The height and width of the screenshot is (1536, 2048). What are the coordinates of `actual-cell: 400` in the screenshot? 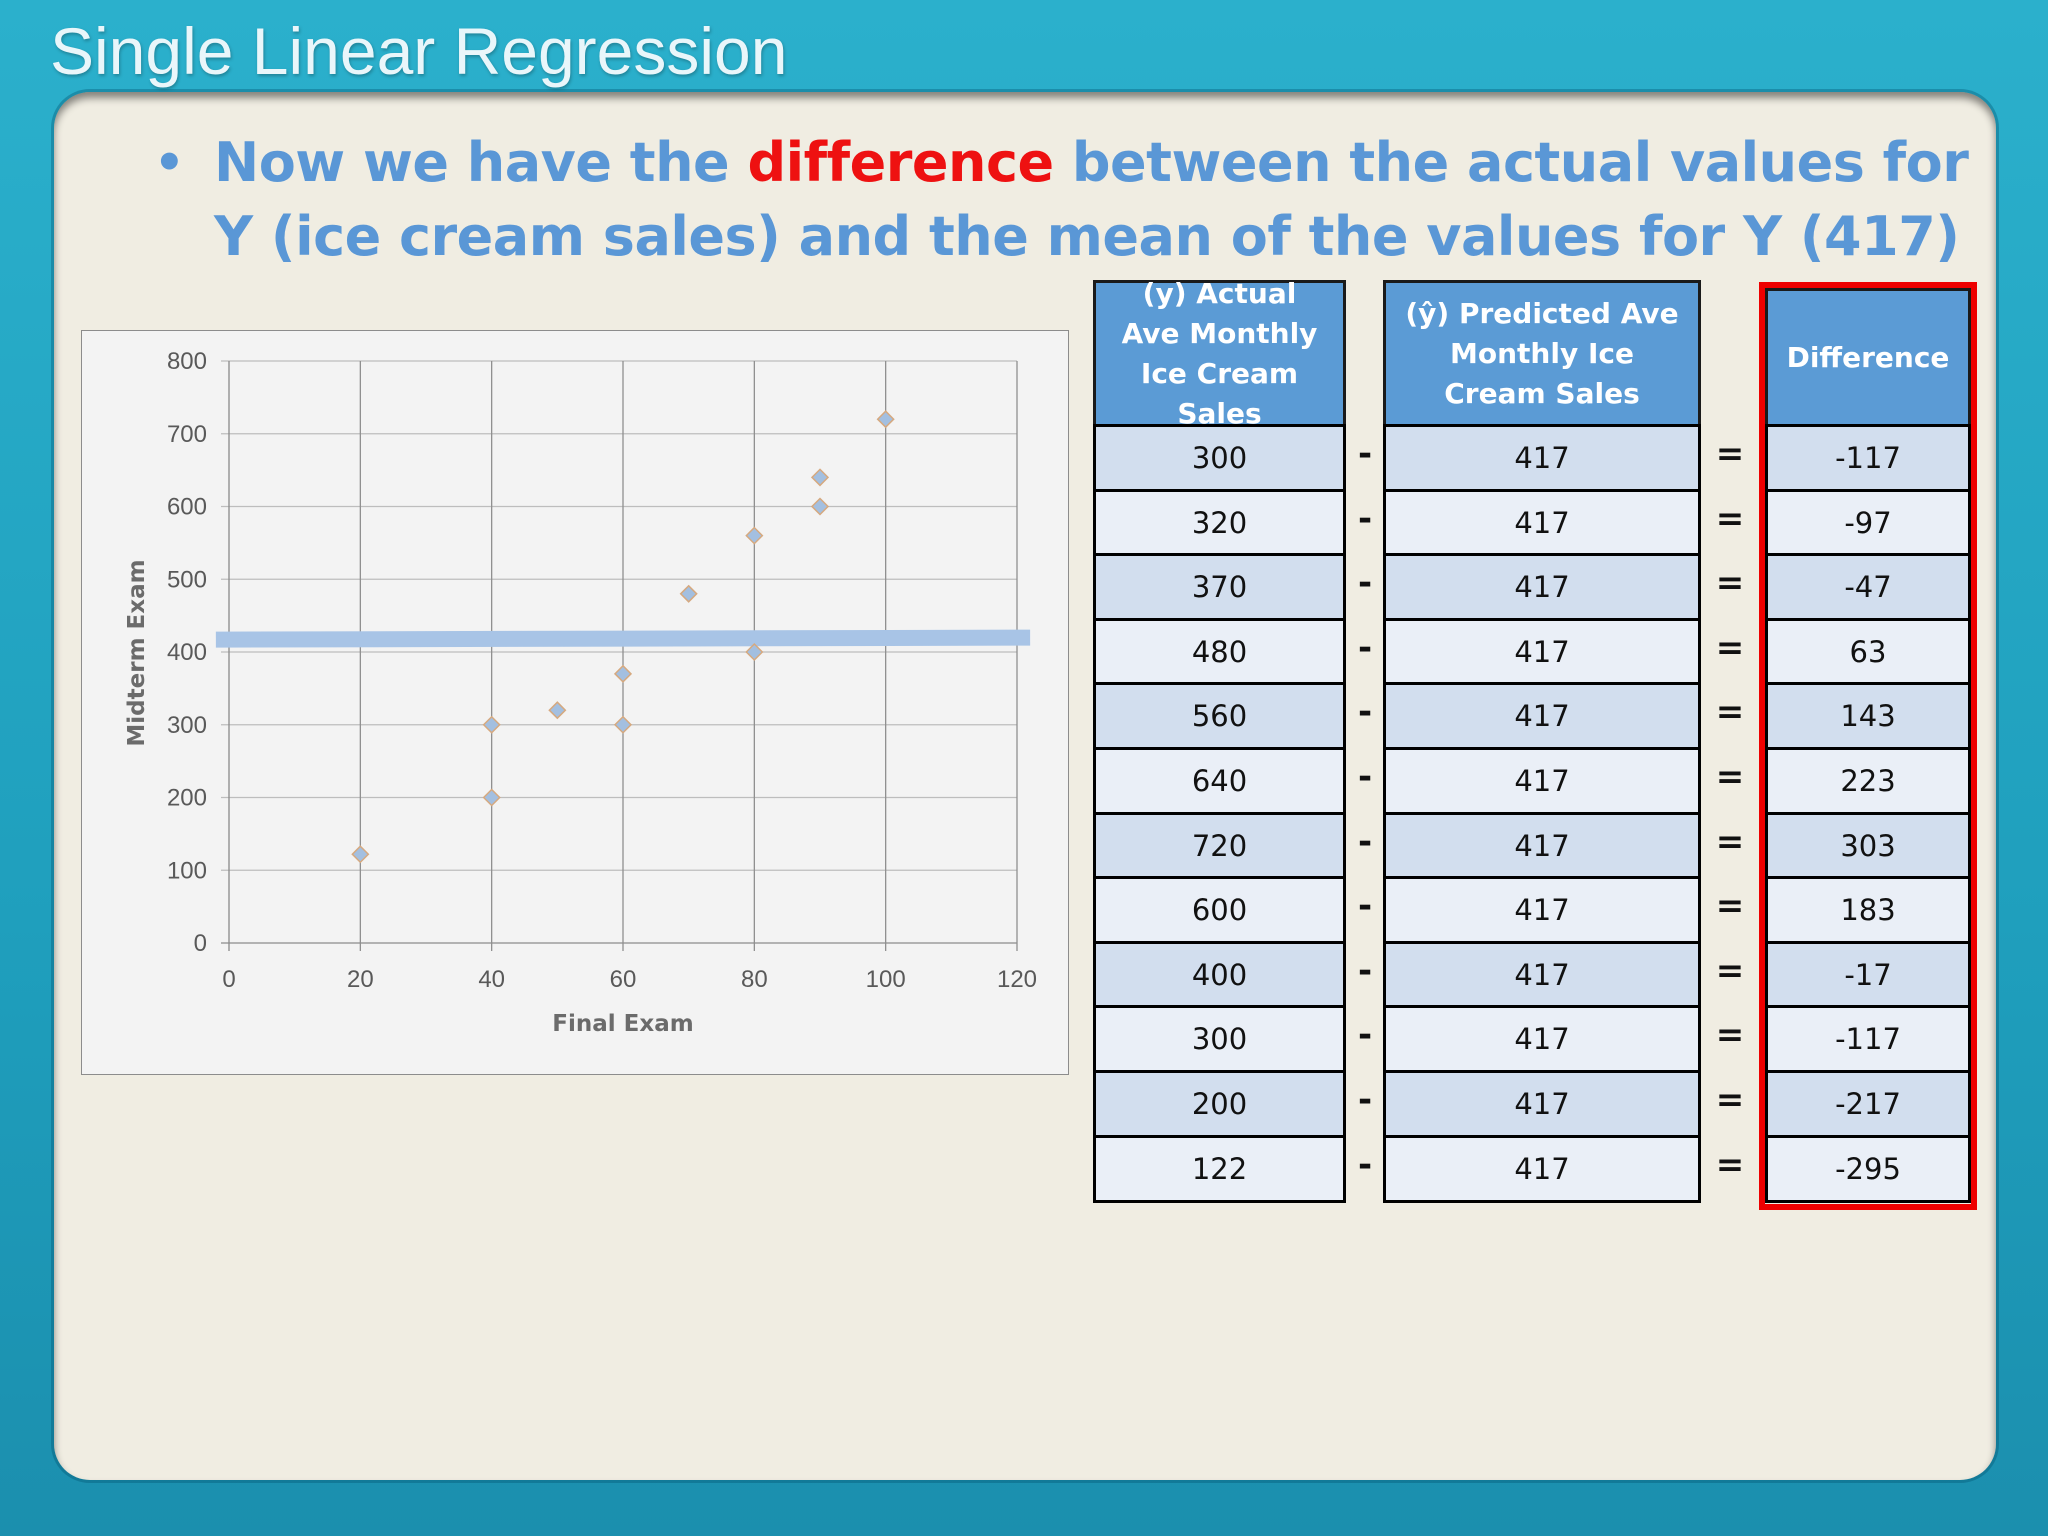 It's located at (1219, 975).